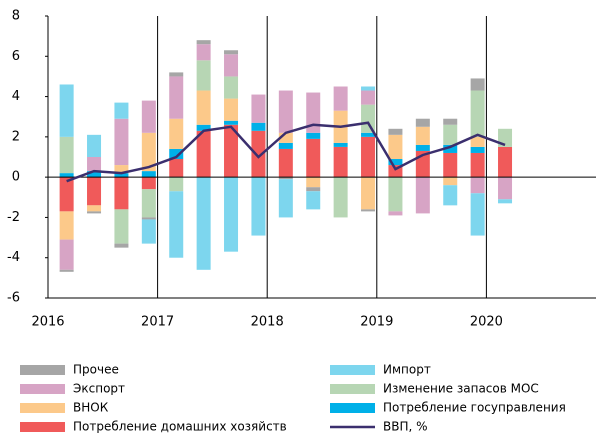  Describe the element at coordinates (16, 56) in the screenshot. I see `y-tick-label: 6` at that location.